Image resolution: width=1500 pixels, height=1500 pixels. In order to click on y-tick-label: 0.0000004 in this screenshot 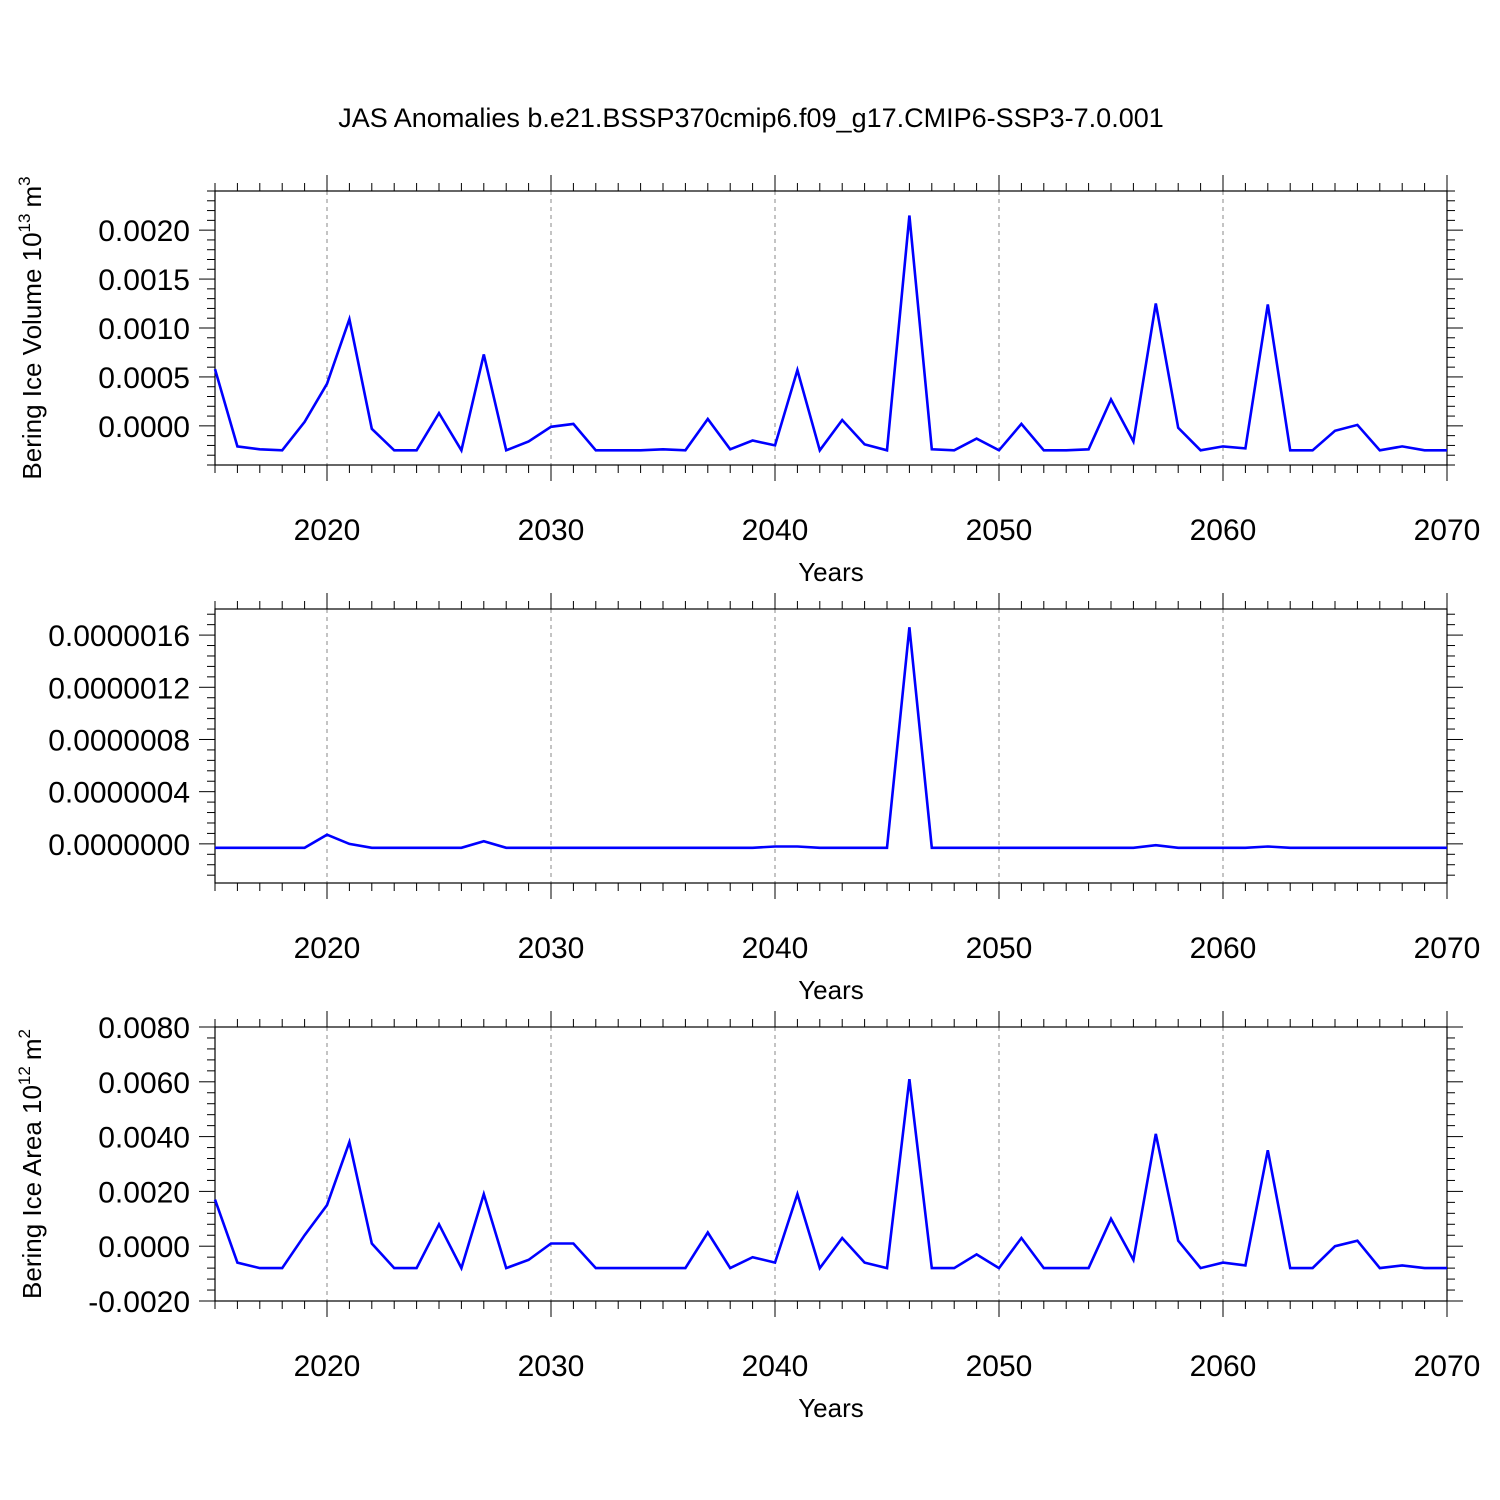, I will do `click(119, 793)`.